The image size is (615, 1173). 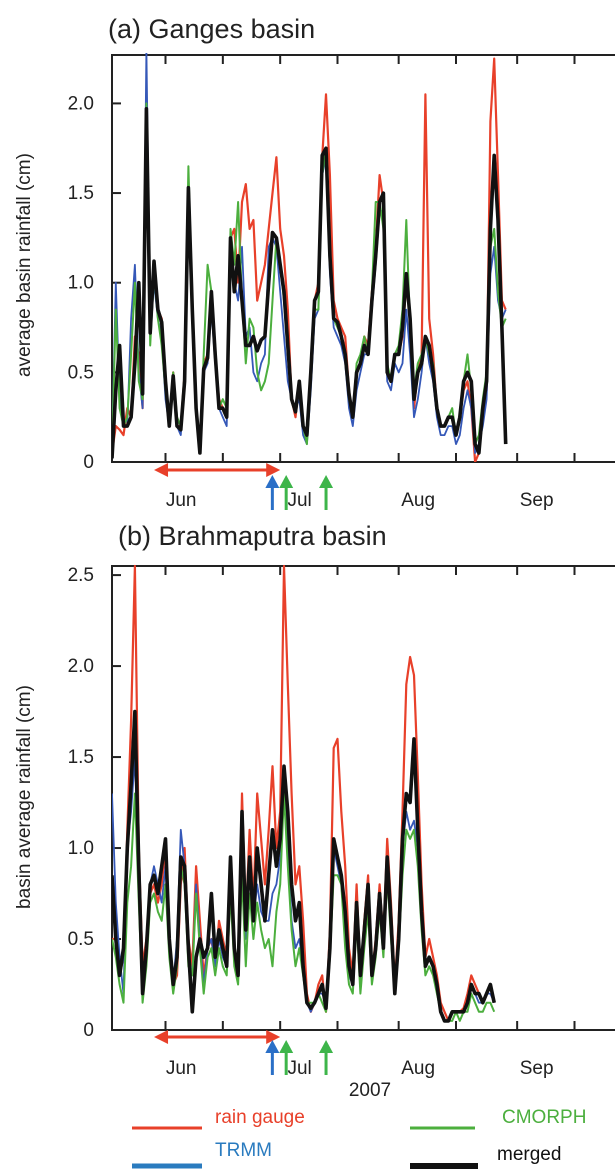 What do you see at coordinates (529, 1154) in the screenshot?
I see `legend-label-merged: merged` at bounding box center [529, 1154].